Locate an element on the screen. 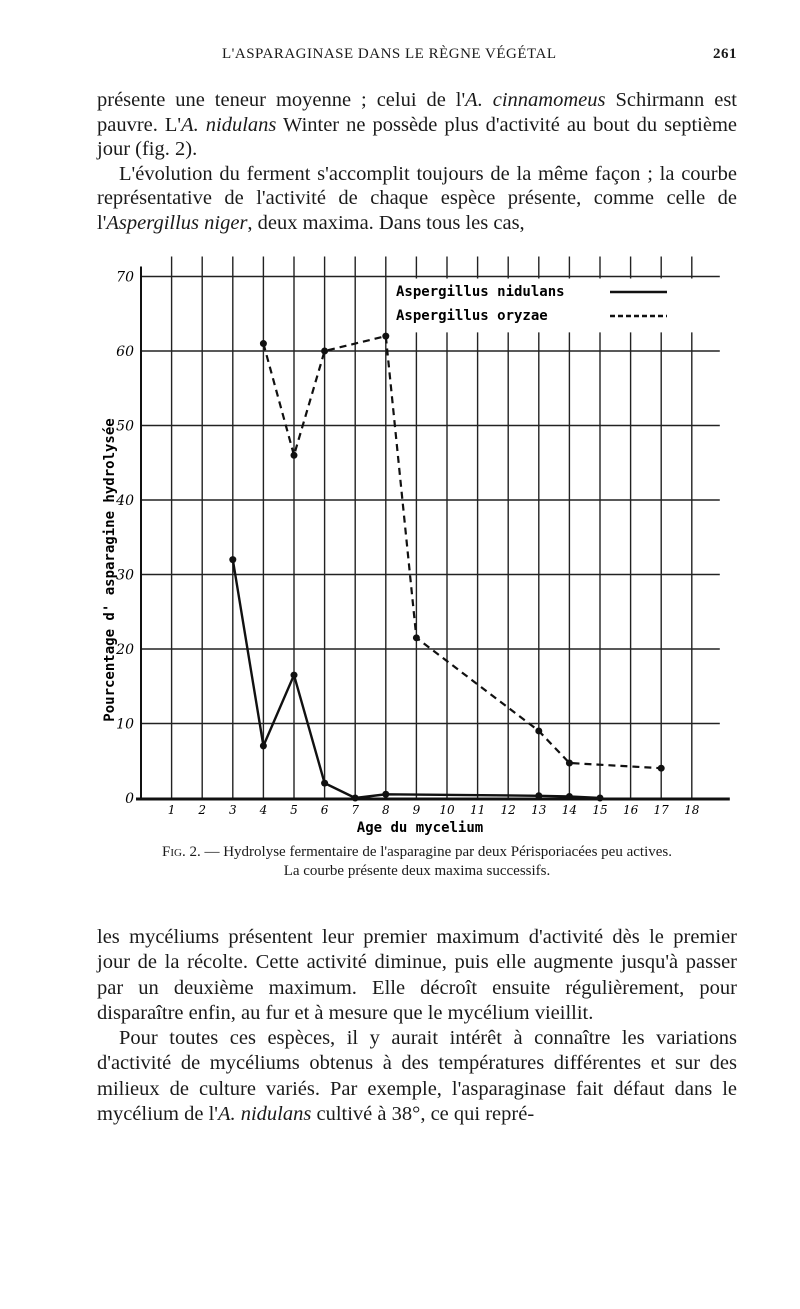  italic-text: A. cinnamomeus is located at coordinates (535, 100).